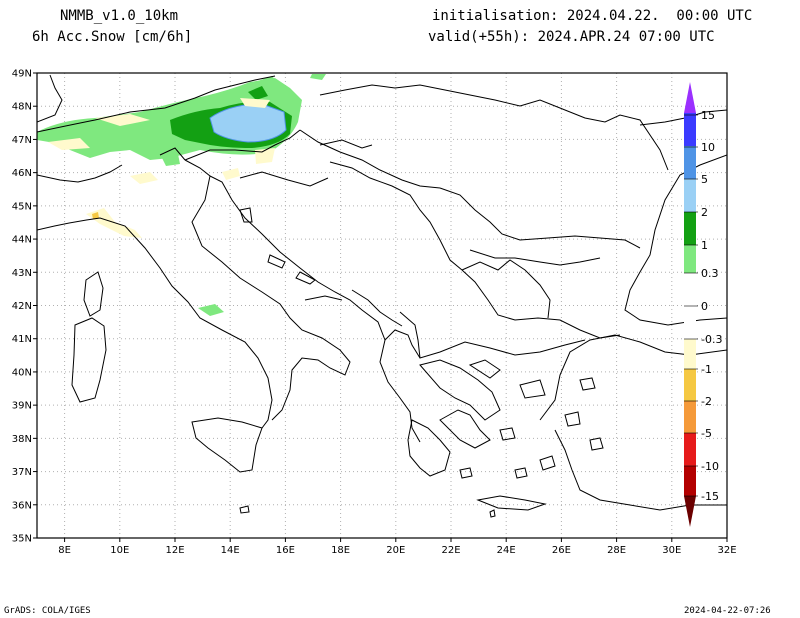  Describe the element at coordinates (704, 212) in the screenshot. I see `colorbar-label: 2` at that location.